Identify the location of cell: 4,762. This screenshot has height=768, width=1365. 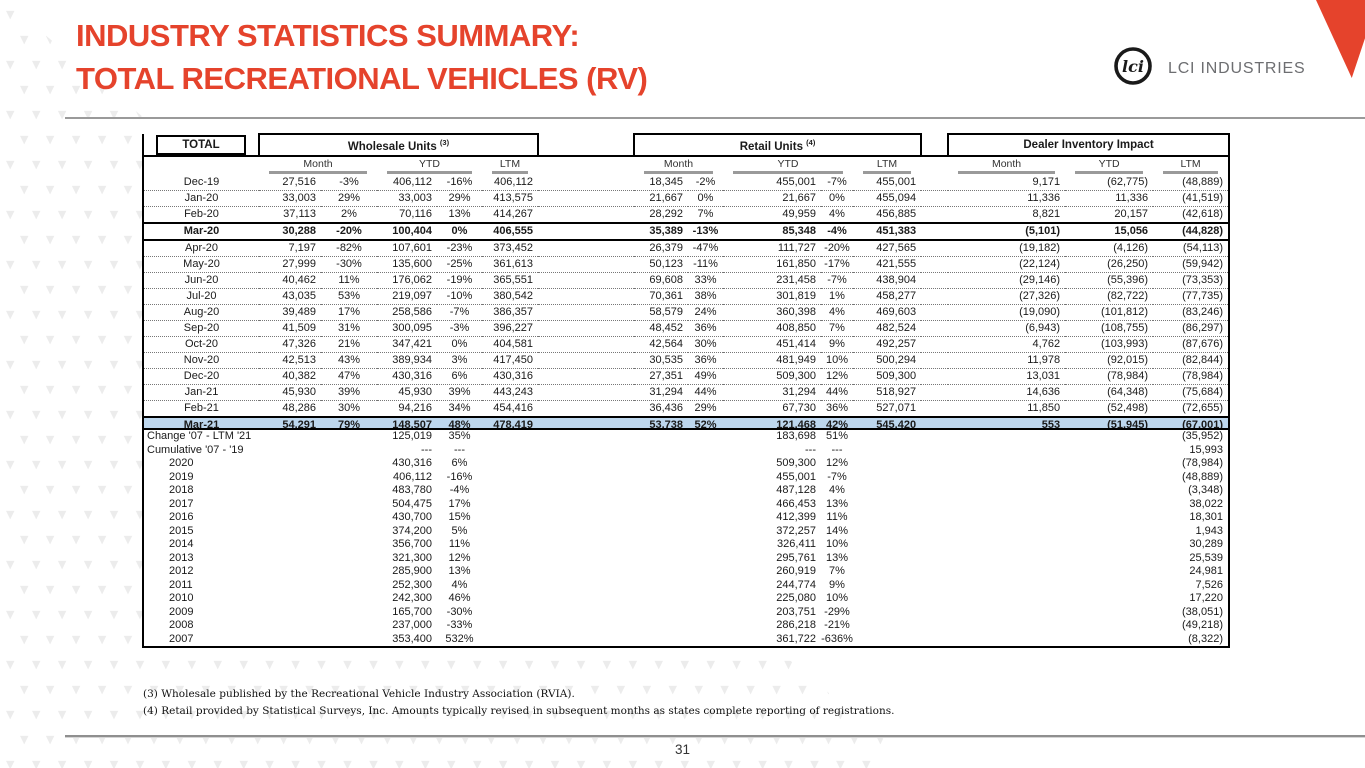
(1007, 344).